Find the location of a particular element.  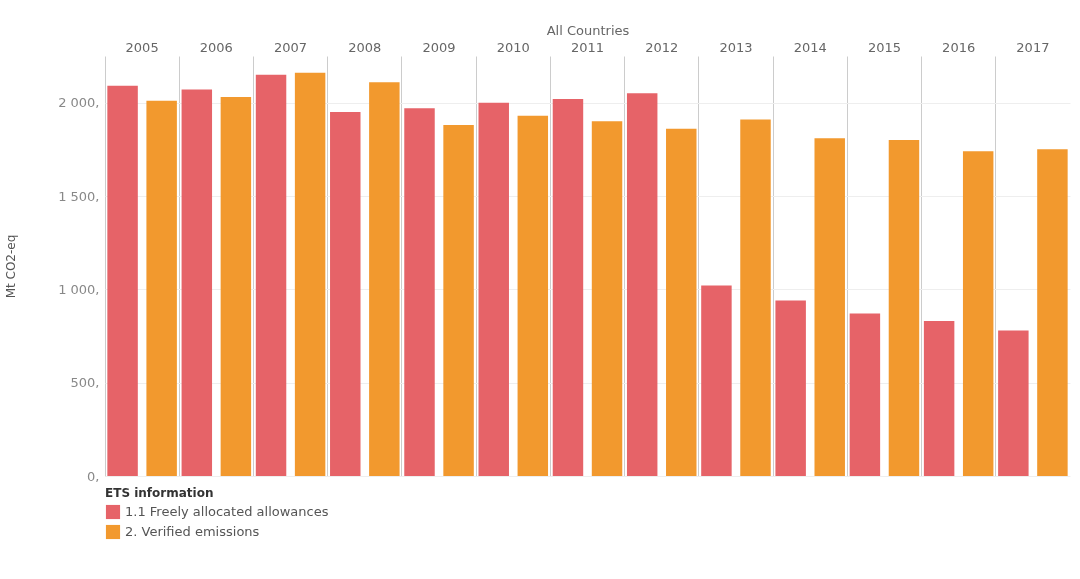

x-tick-label: 2010 is located at coordinates (513, 47).